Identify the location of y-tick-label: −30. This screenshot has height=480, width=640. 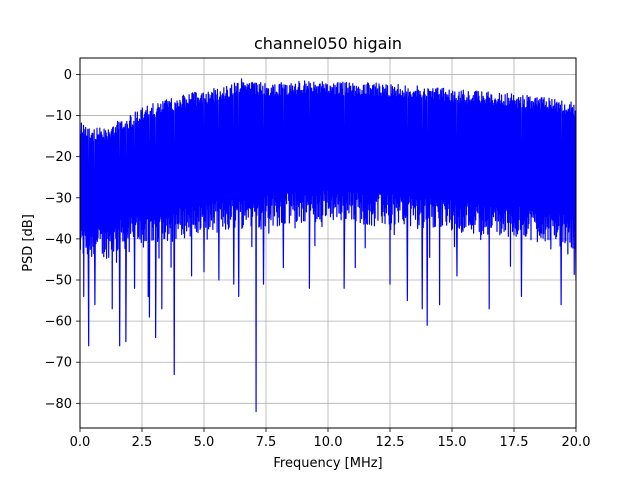
(58, 198).